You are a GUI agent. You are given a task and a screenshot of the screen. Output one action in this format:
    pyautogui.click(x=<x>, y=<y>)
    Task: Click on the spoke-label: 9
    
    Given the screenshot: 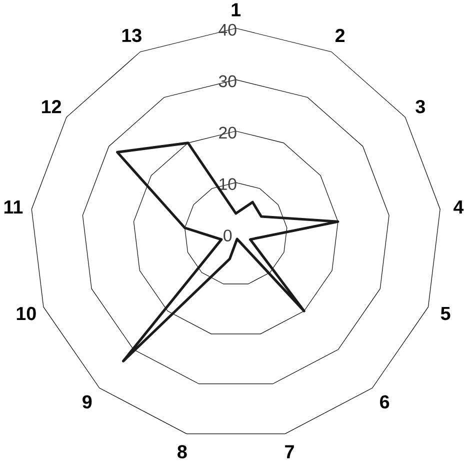 What is the action you would take?
    pyautogui.click(x=87, y=402)
    